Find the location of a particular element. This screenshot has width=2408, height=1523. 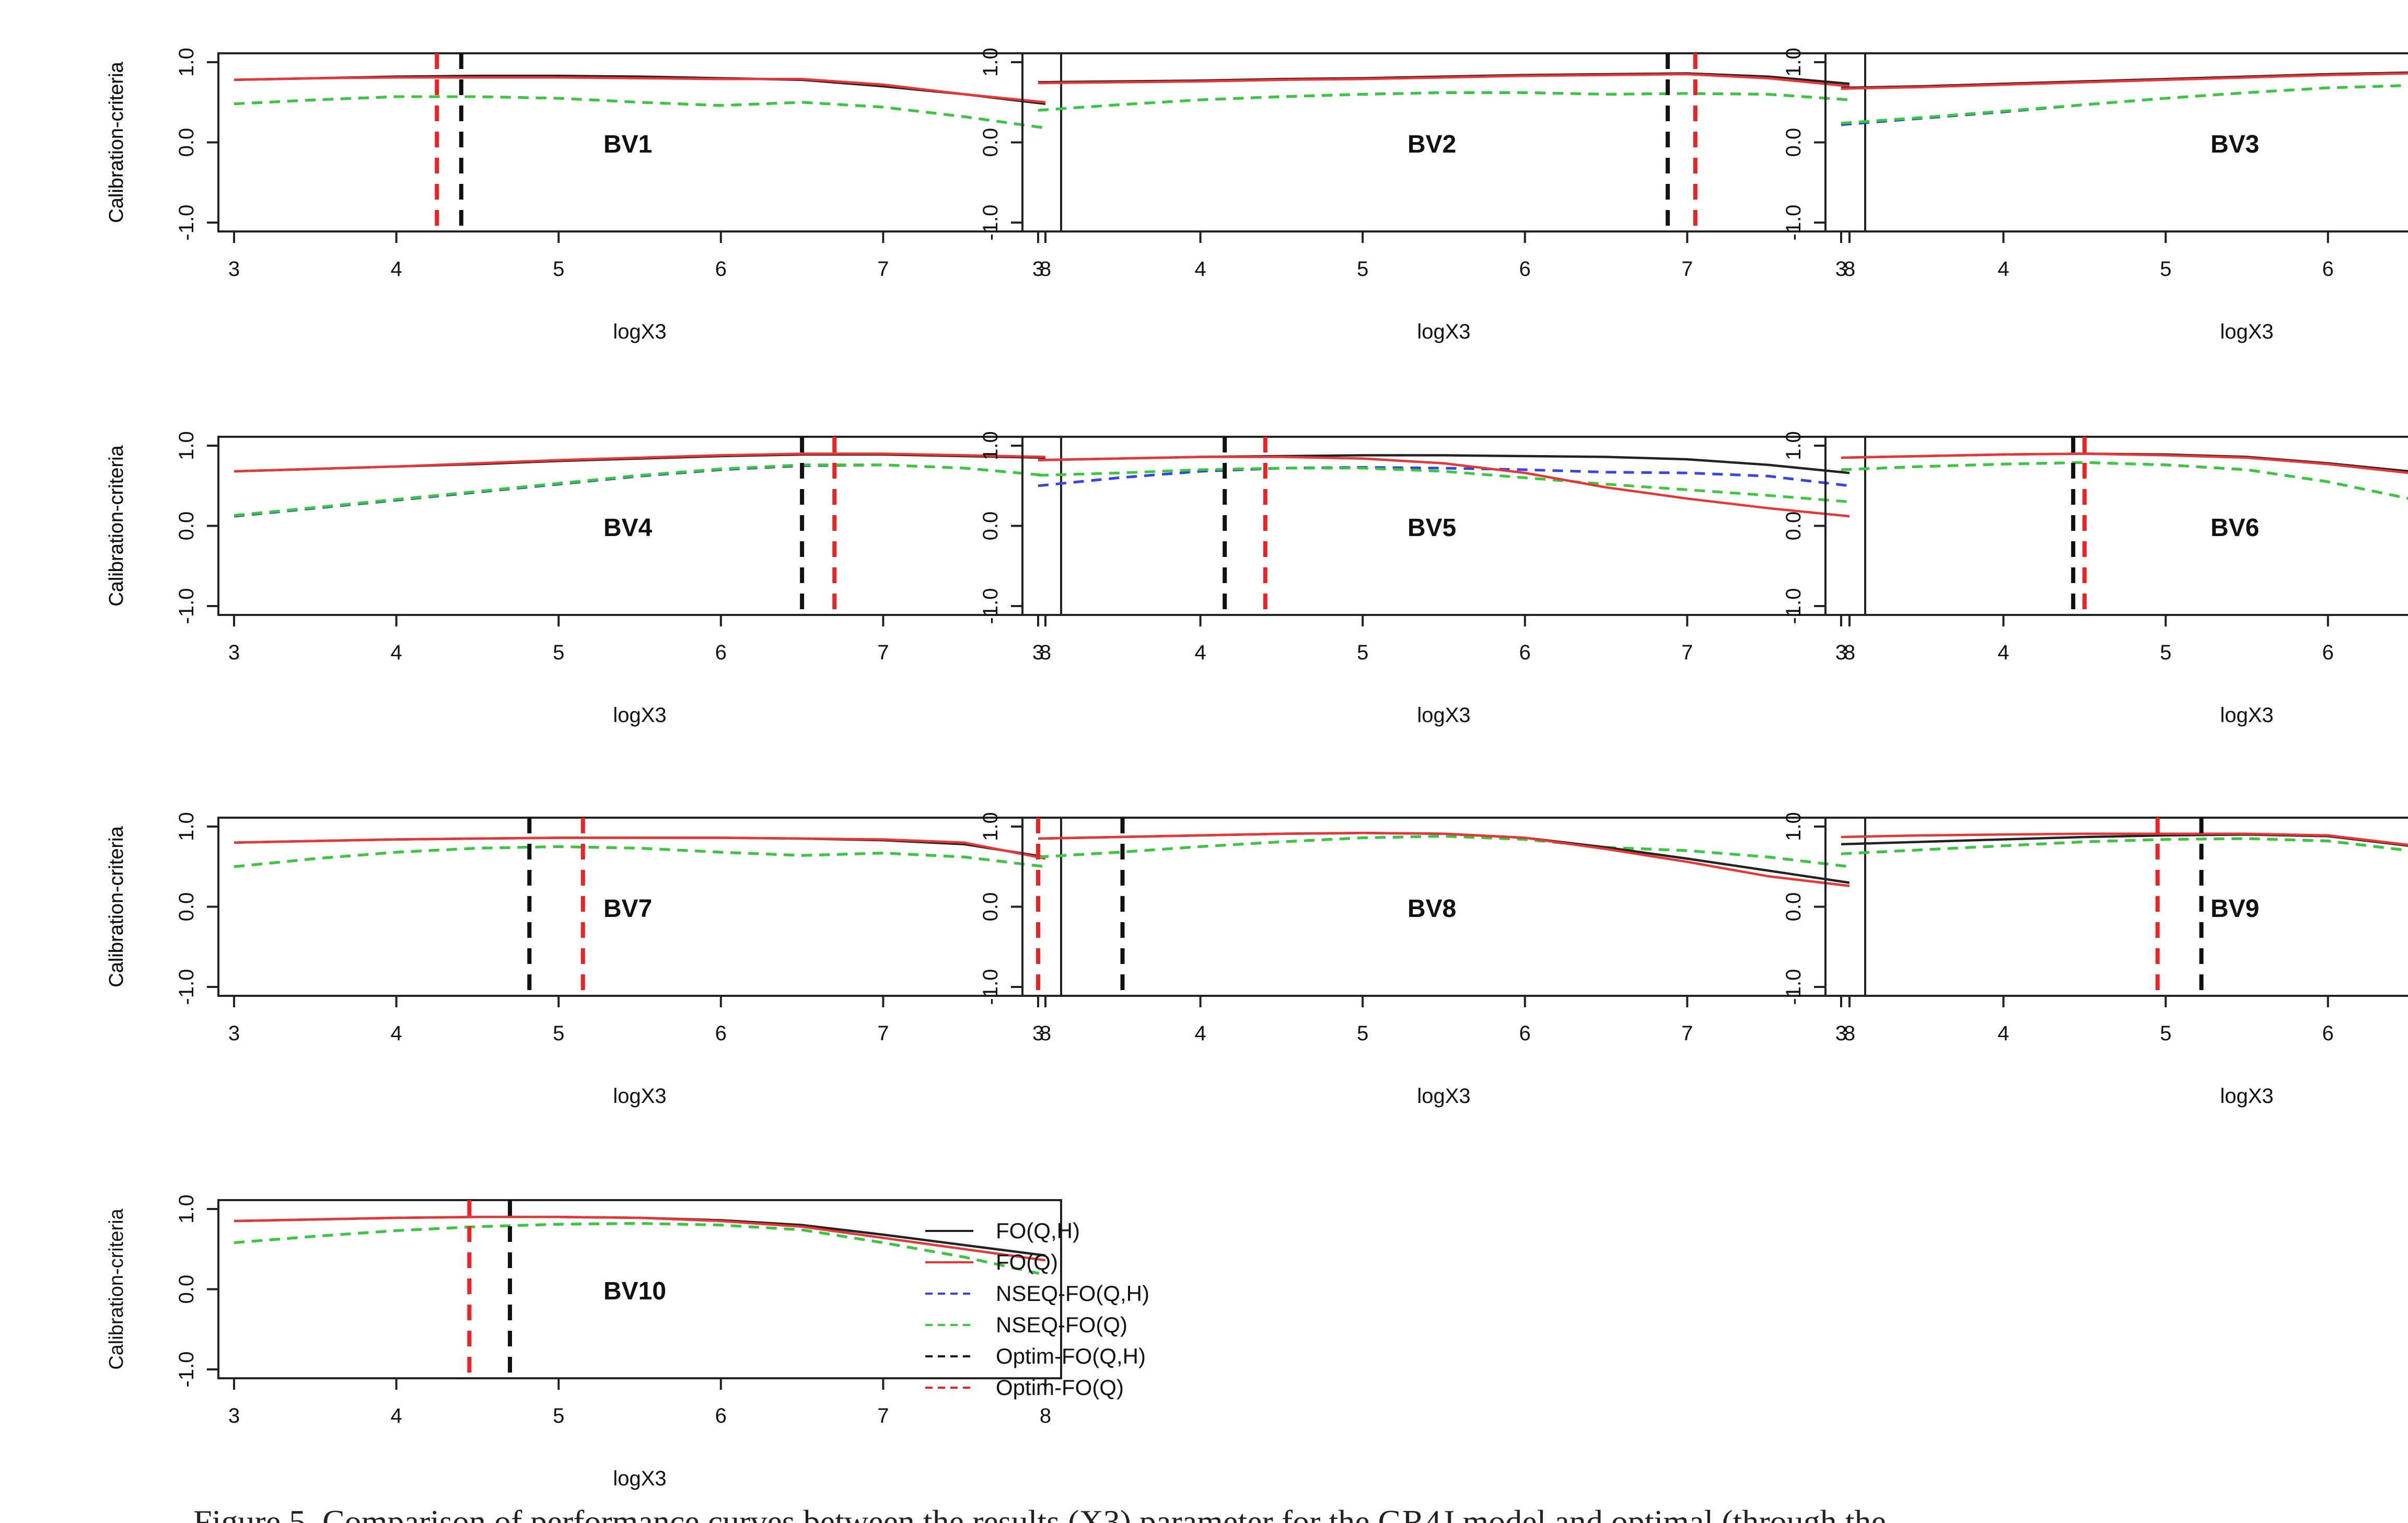

plot-frame is located at coordinates (2116, 907).